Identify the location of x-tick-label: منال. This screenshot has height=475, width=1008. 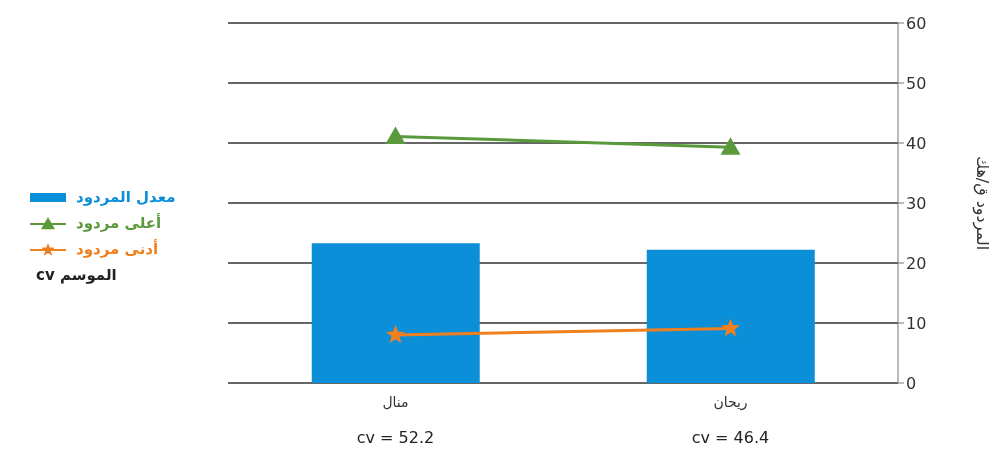
(395, 402).